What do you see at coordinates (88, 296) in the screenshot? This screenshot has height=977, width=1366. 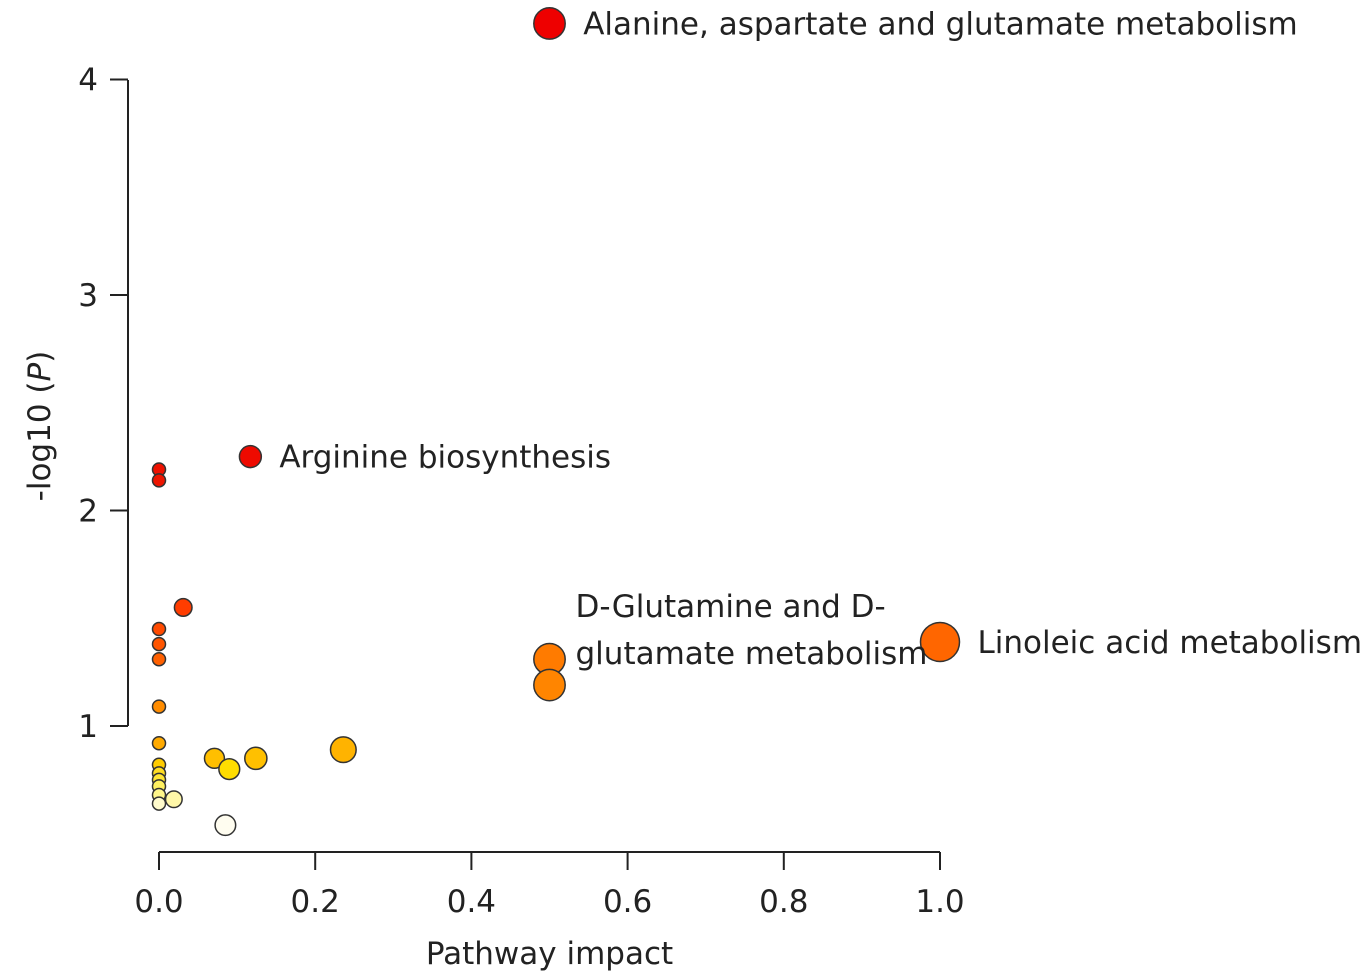 I see `y-tick-label: 3` at bounding box center [88, 296].